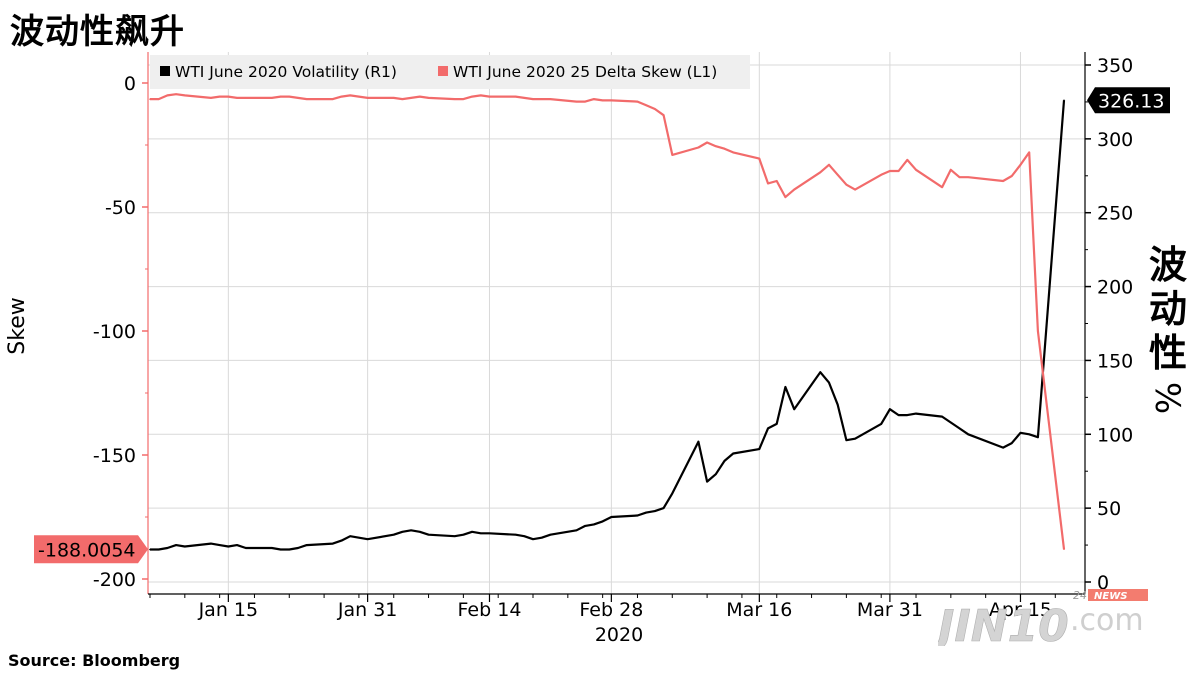 Image resolution: width=1200 pixels, height=675 pixels. What do you see at coordinates (611, 610) in the screenshot?
I see `x-tick-label: Feb 28` at bounding box center [611, 610].